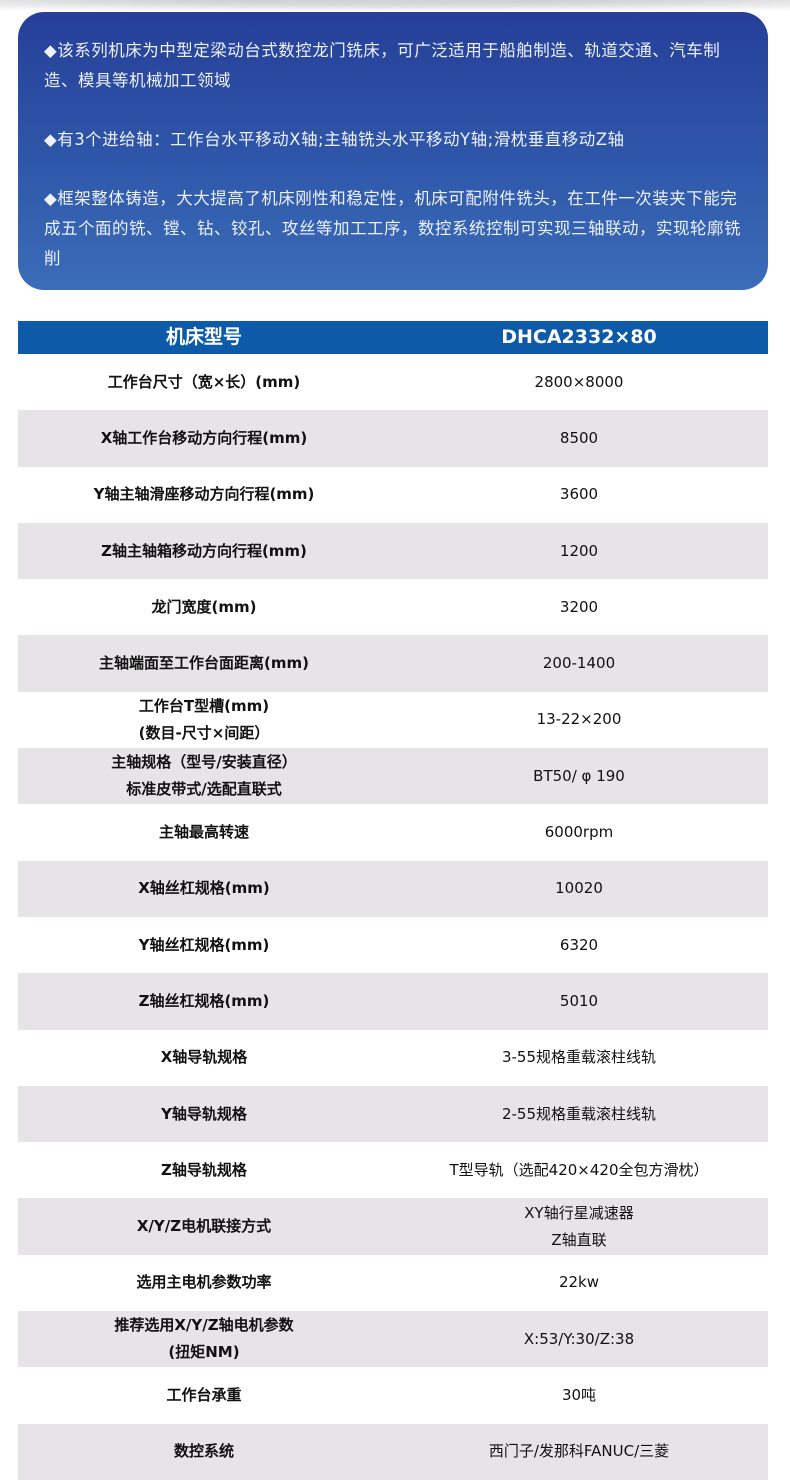  What do you see at coordinates (395, 6) in the screenshot?
I see `top-shadow` at bounding box center [395, 6].